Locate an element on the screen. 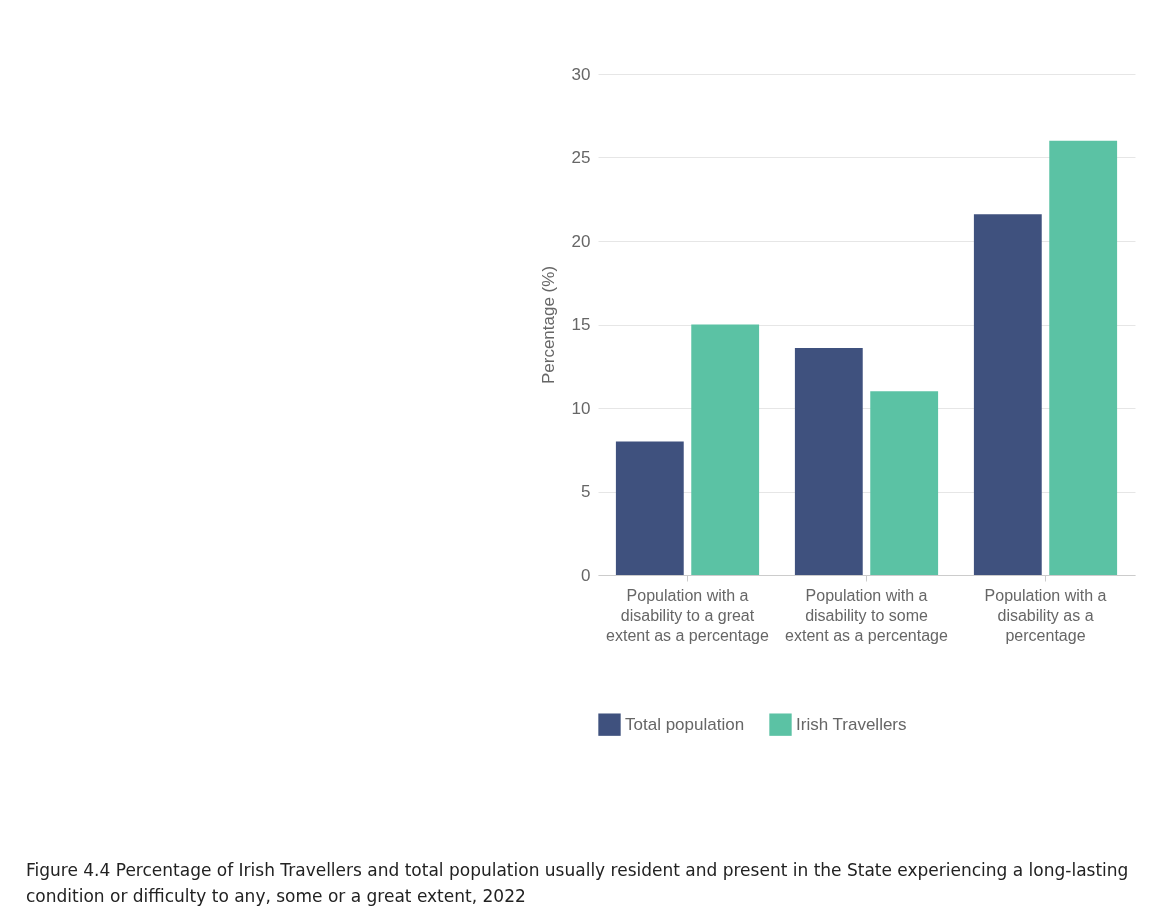  y-tick-label: 0 is located at coordinates (586, 575).